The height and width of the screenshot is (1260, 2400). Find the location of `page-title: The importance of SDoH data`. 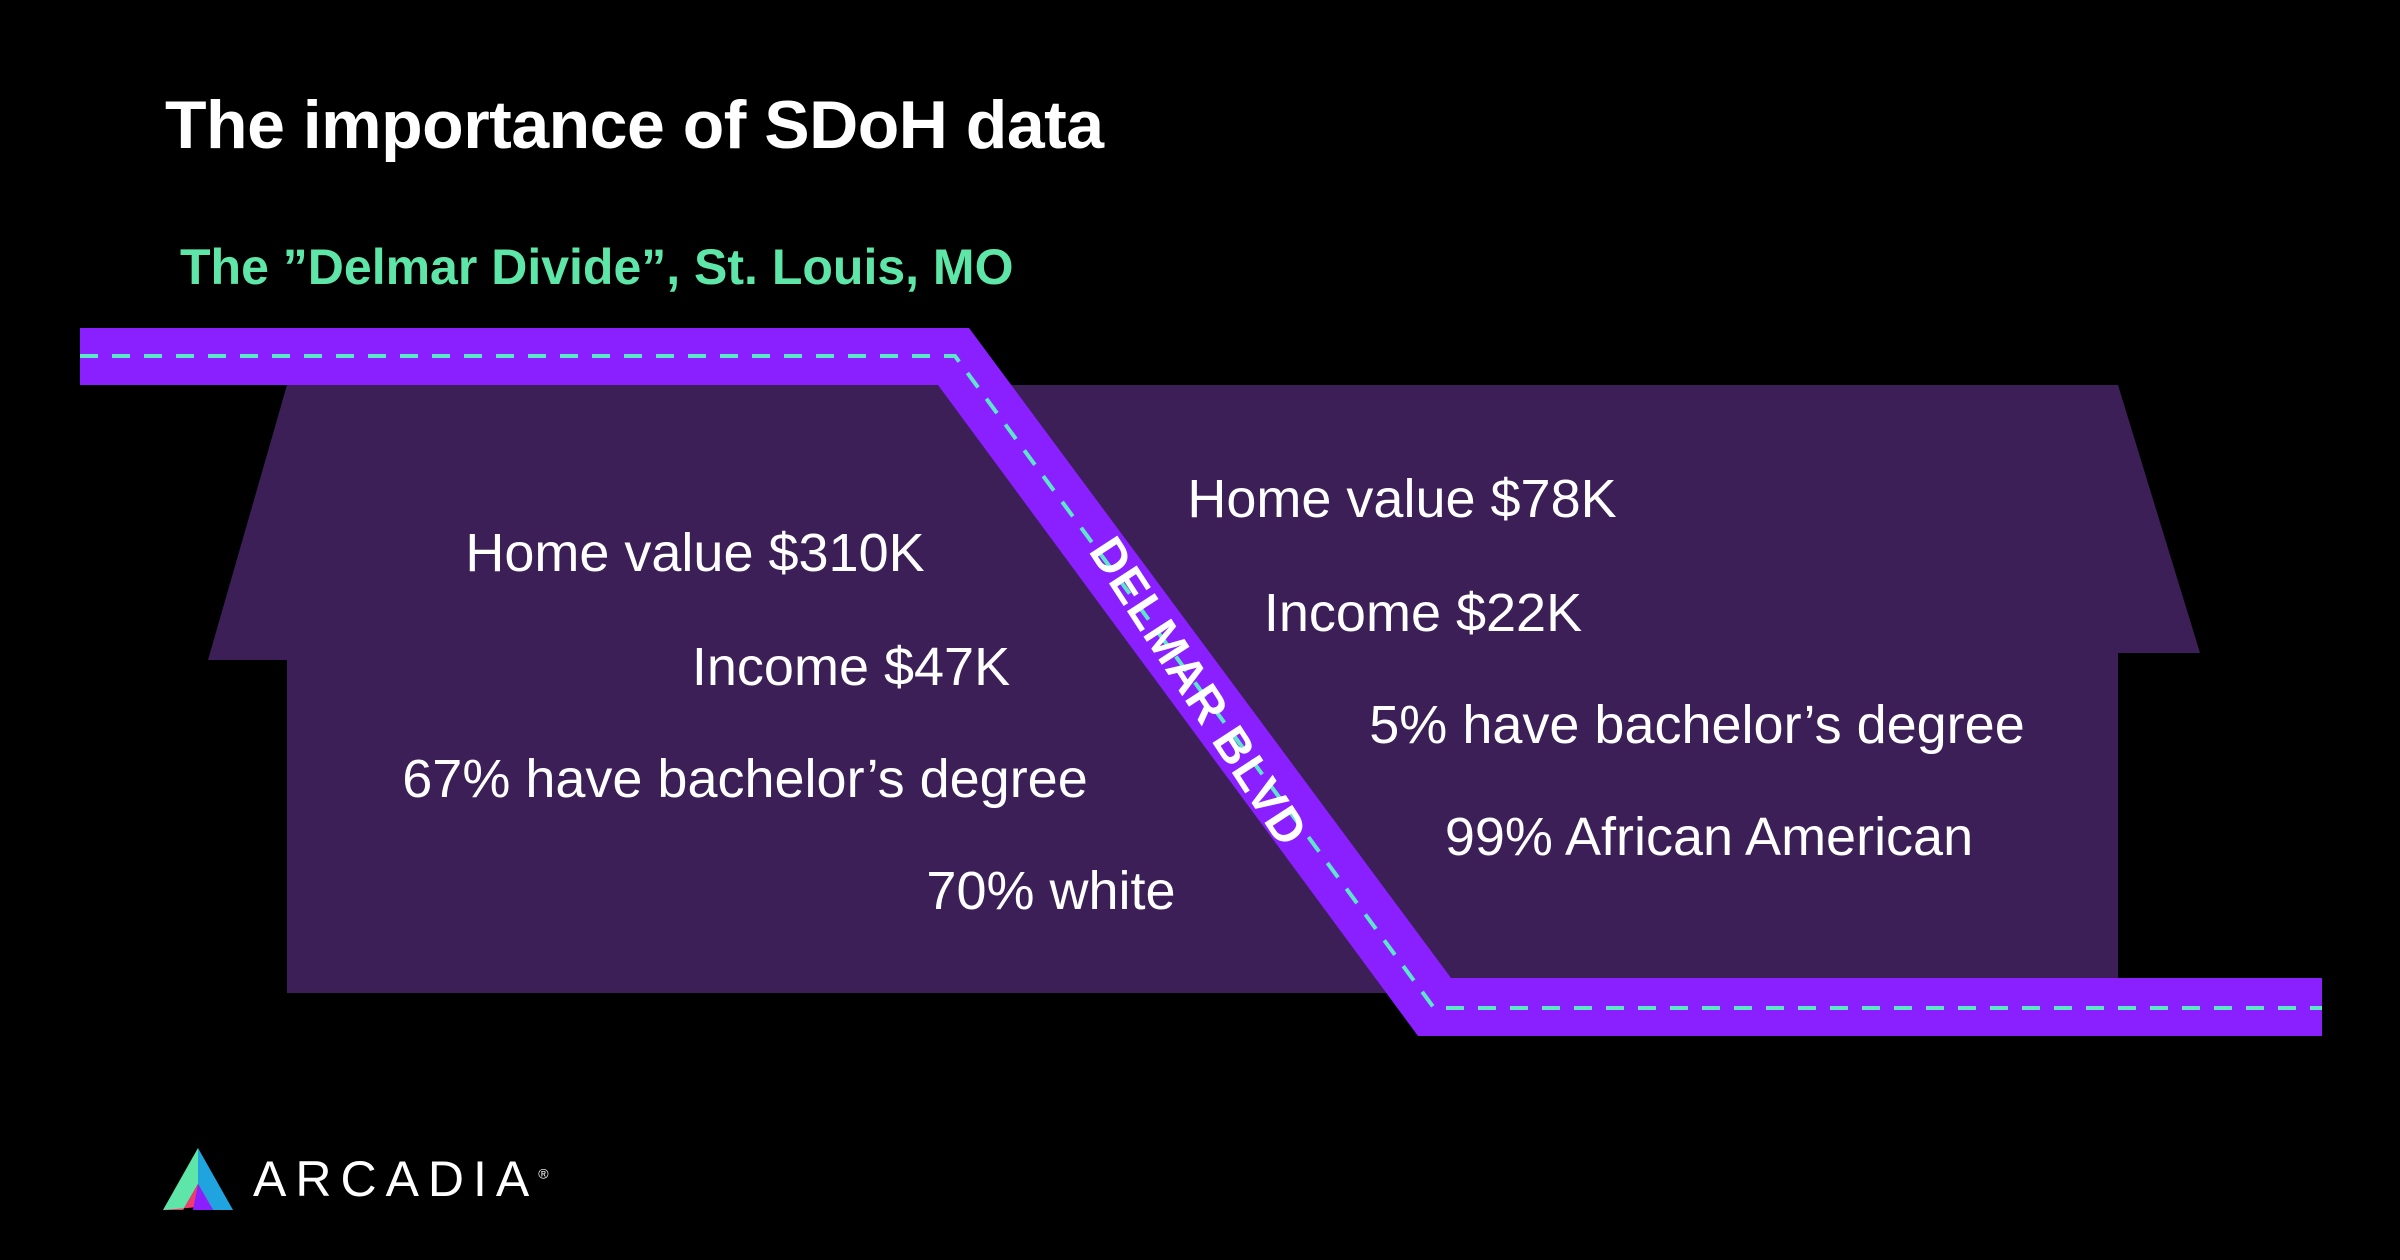

page-title: The importance of SDoH data is located at coordinates (634, 125).